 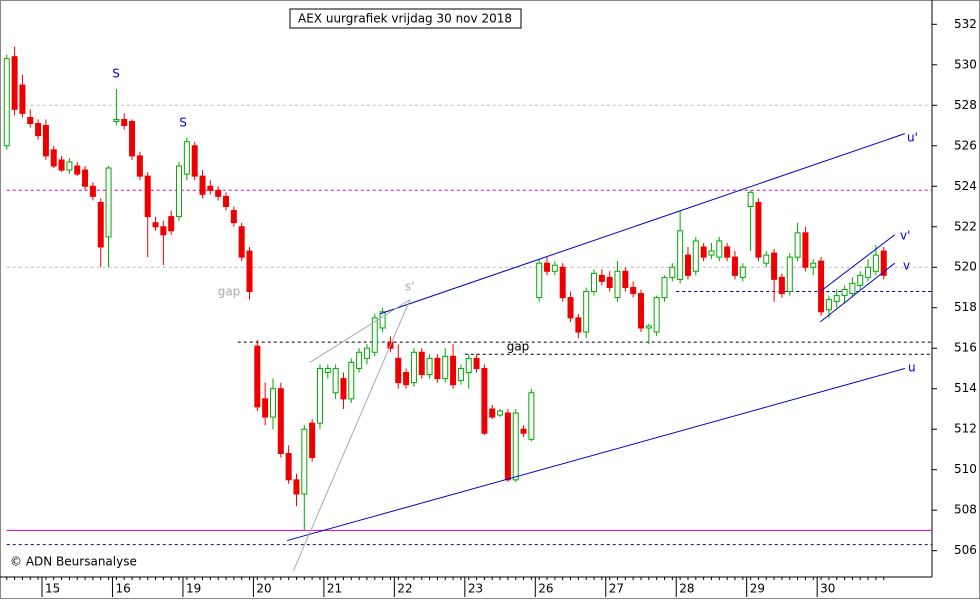 What do you see at coordinates (965, 388) in the screenshot?
I see `y-tick-label: 514` at bounding box center [965, 388].